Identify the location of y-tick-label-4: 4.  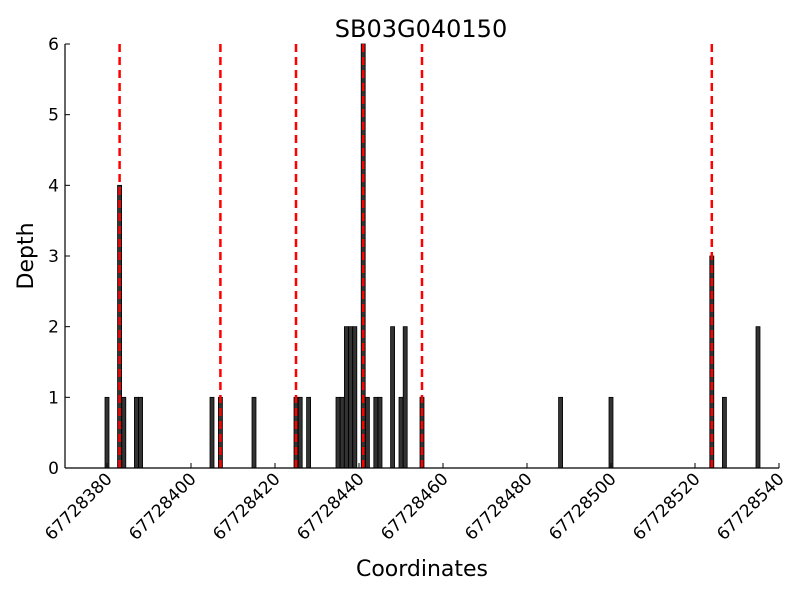
(53, 186).